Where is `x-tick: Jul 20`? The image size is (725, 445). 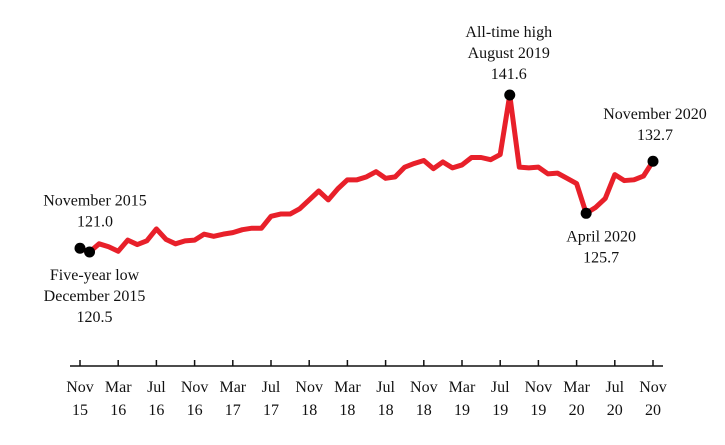 x-tick: Jul 20 is located at coordinates (615, 389).